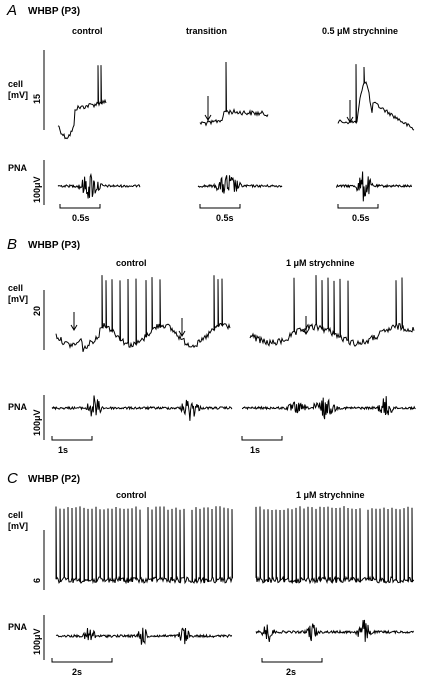 This screenshot has height=681, width=427. I want to click on panel-c-pna-trace-control, so click(144, 636).